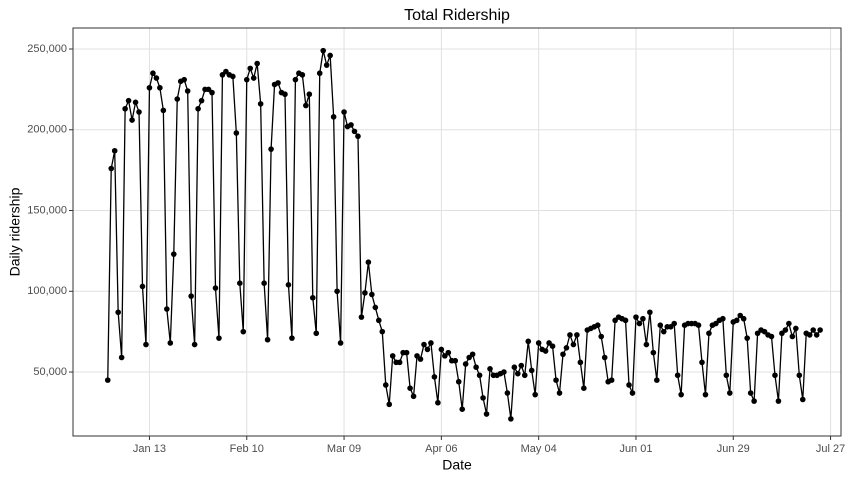 This screenshot has width=864, height=480. What do you see at coordinates (539, 449) in the screenshot?
I see `x-tick-label: May 04` at bounding box center [539, 449].